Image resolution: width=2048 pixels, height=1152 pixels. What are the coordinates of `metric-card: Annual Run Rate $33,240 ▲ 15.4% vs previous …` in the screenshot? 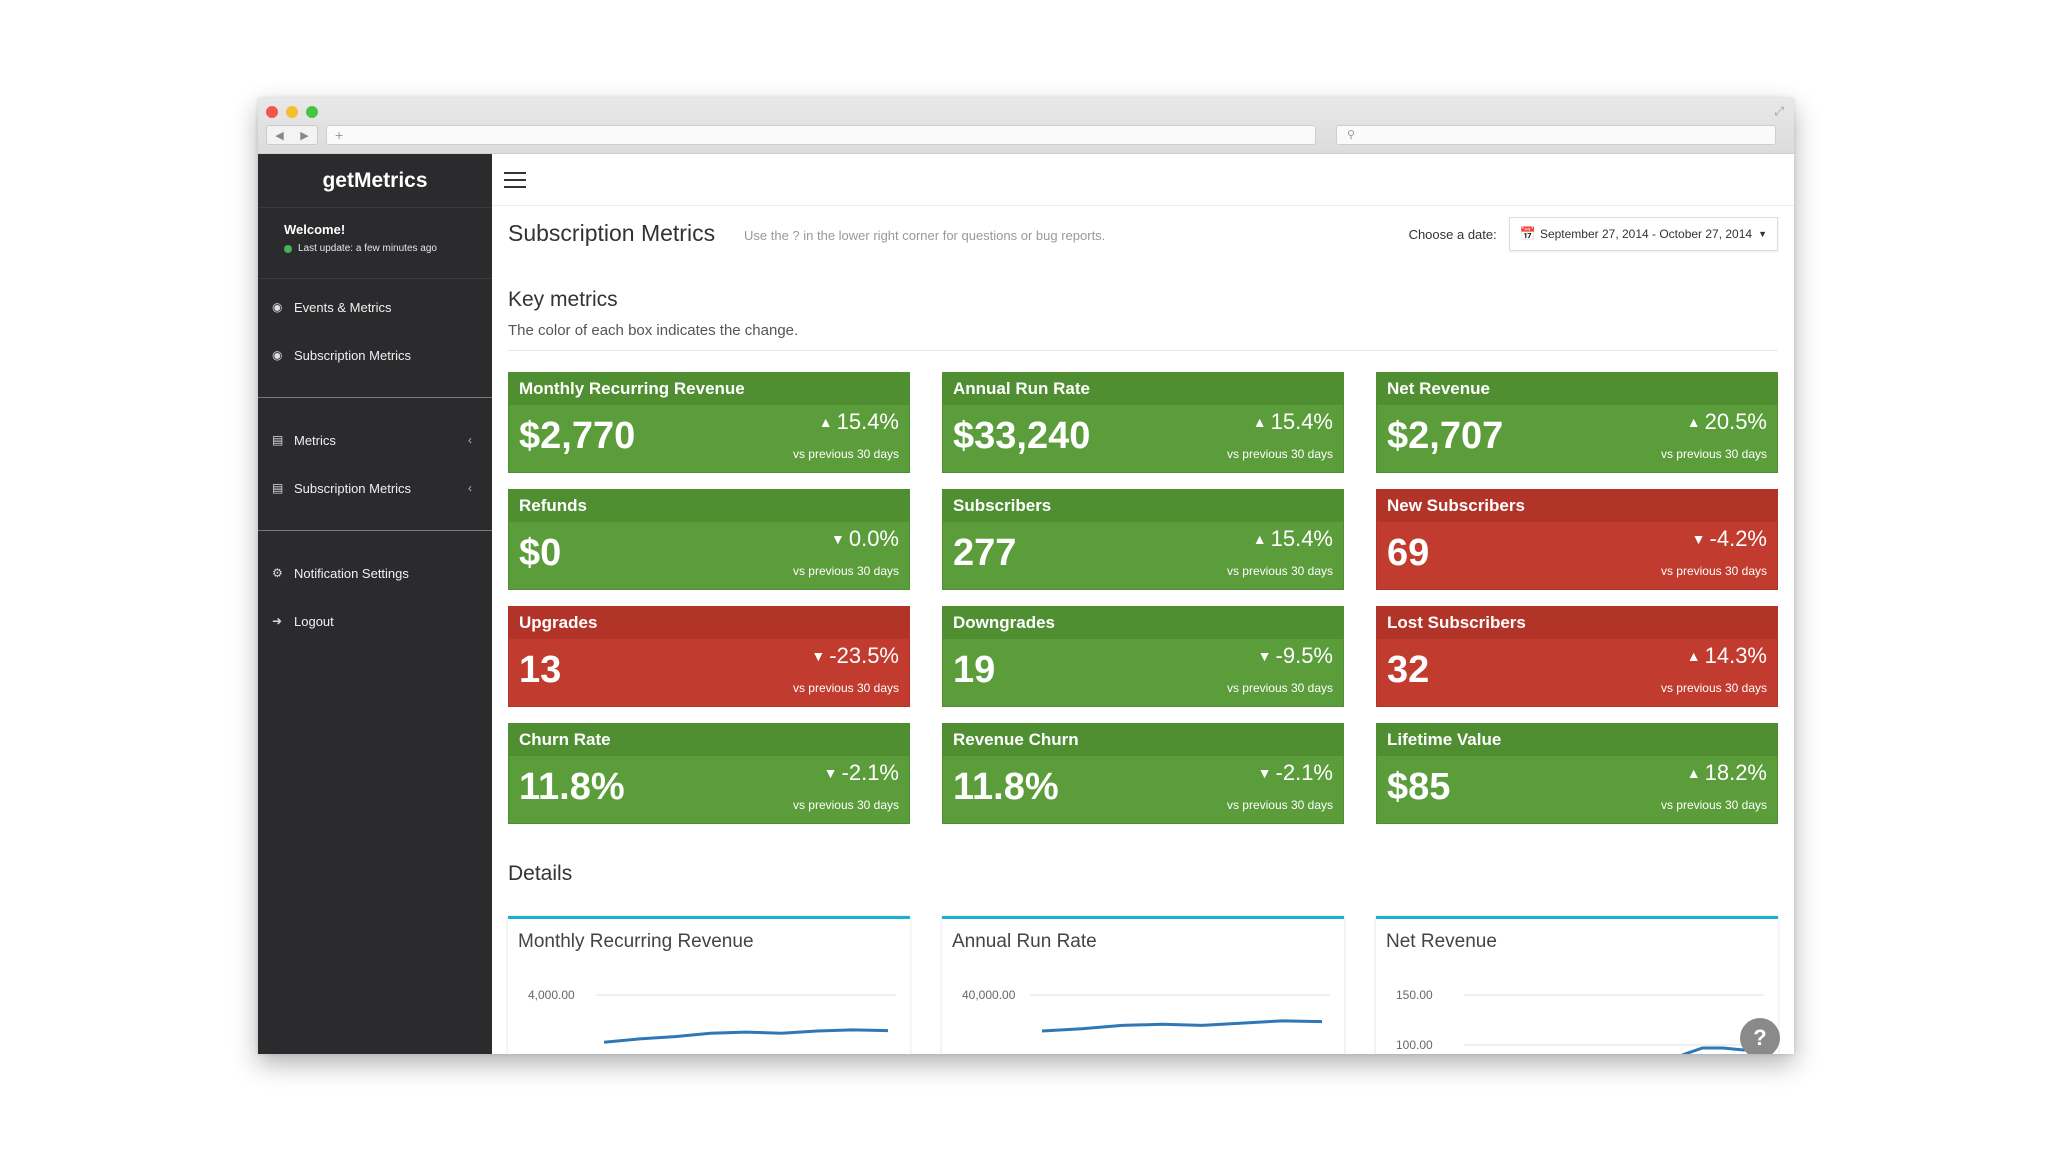 It's located at (1143, 422).